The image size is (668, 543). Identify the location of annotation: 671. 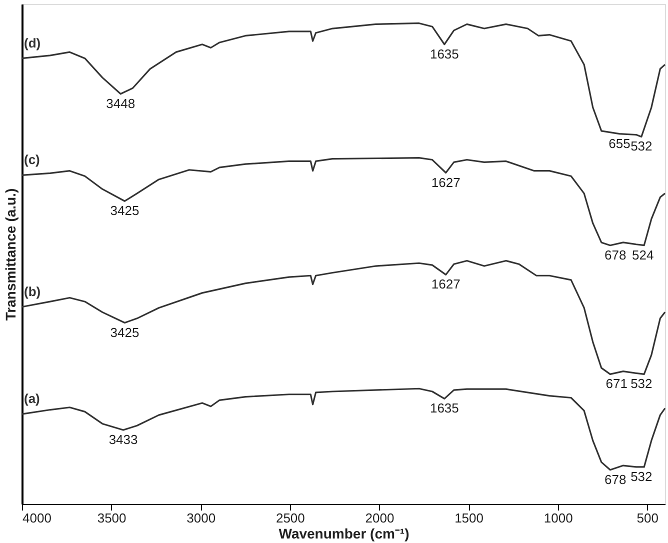
(617, 384).